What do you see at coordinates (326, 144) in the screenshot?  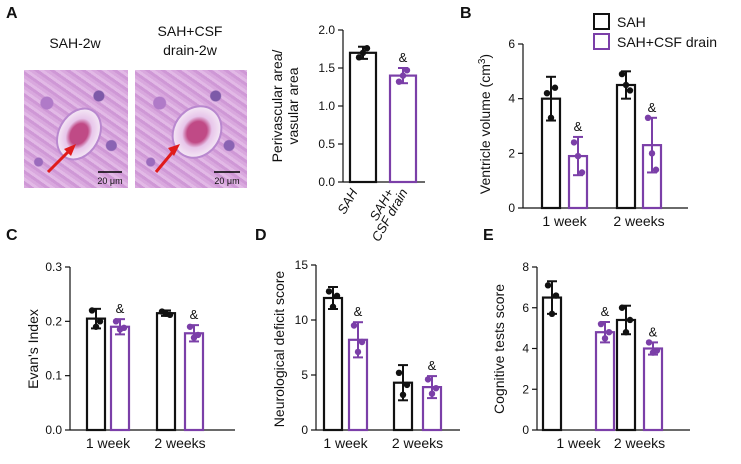 I see `y-tick-label: 0.5` at bounding box center [326, 144].